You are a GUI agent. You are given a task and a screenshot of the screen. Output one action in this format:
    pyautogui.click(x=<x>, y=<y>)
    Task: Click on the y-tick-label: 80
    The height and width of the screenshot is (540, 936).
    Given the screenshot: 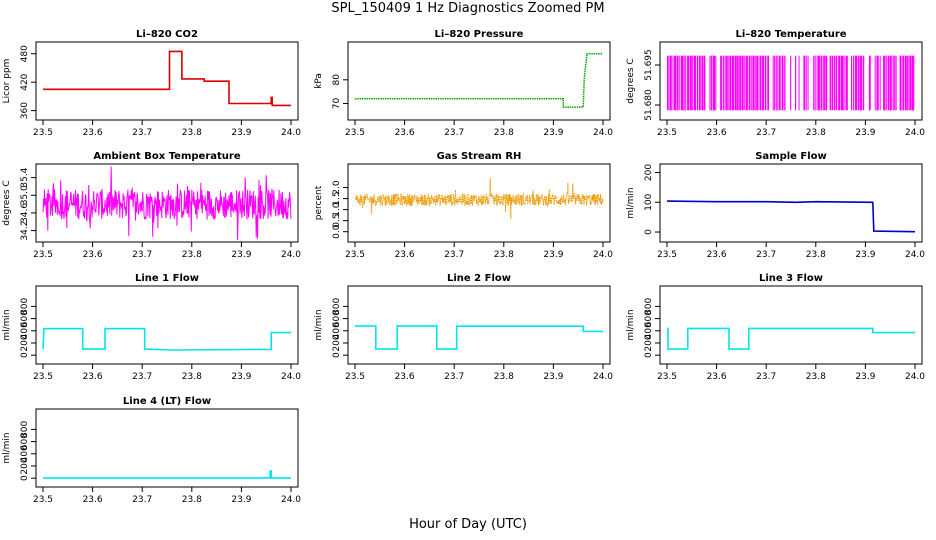 What is the action you would take?
    pyautogui.click(x=337, y=80)
    